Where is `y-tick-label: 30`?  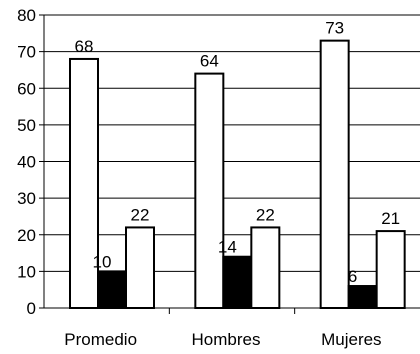 y-tick-label: 30 is located at coordinates (26, 198).